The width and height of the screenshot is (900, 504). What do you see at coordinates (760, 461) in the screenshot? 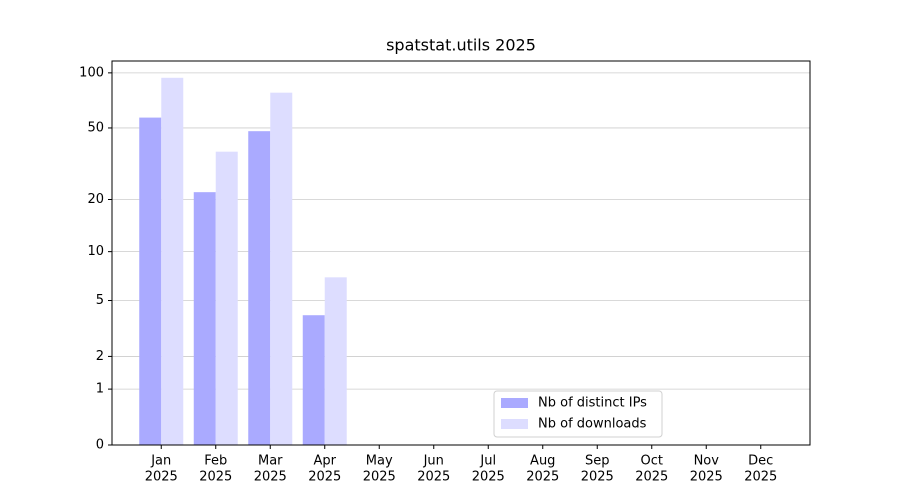
I see `x-tick-label: Dec` at bounding box center [760, 461].